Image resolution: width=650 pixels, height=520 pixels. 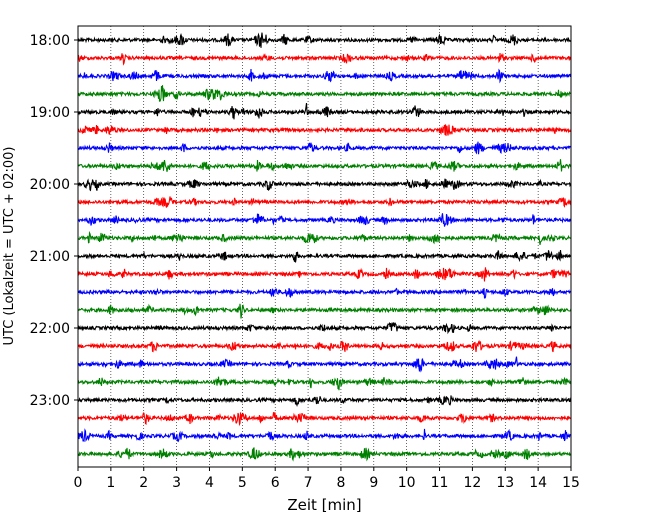 What do you see at coordinates (327, 479) in the screenshot?
I see `x-axis: 0 1 2 3 4 5 6 7 8 9 10 11 12 13 14 15` at bounding box center [327, 479].